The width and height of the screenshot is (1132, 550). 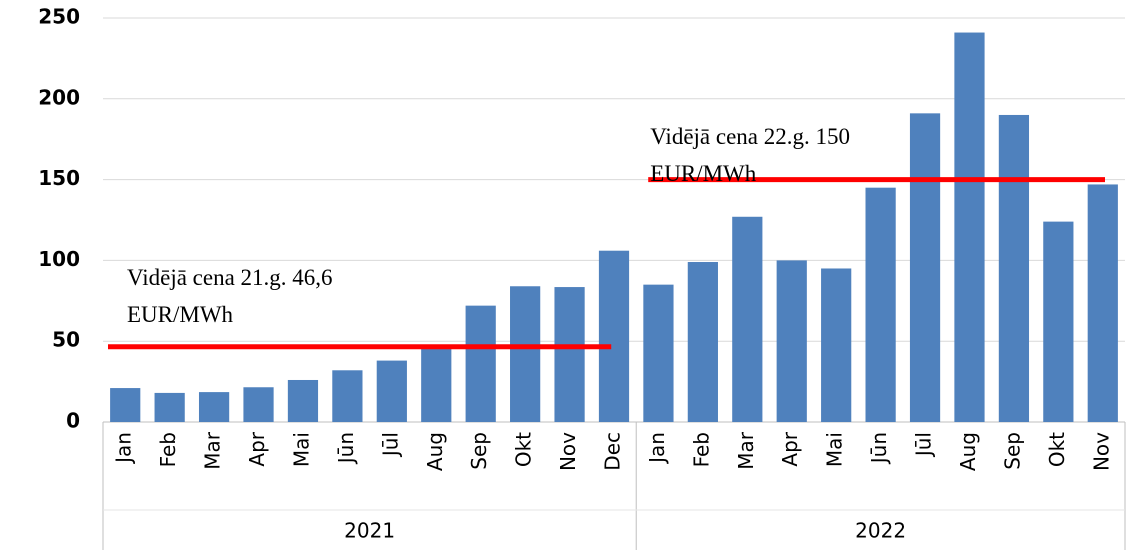 What do you see at coordinates (880, 531) in the screenshot?
I see `group-label: 2022` at bounding box center [880, 531].